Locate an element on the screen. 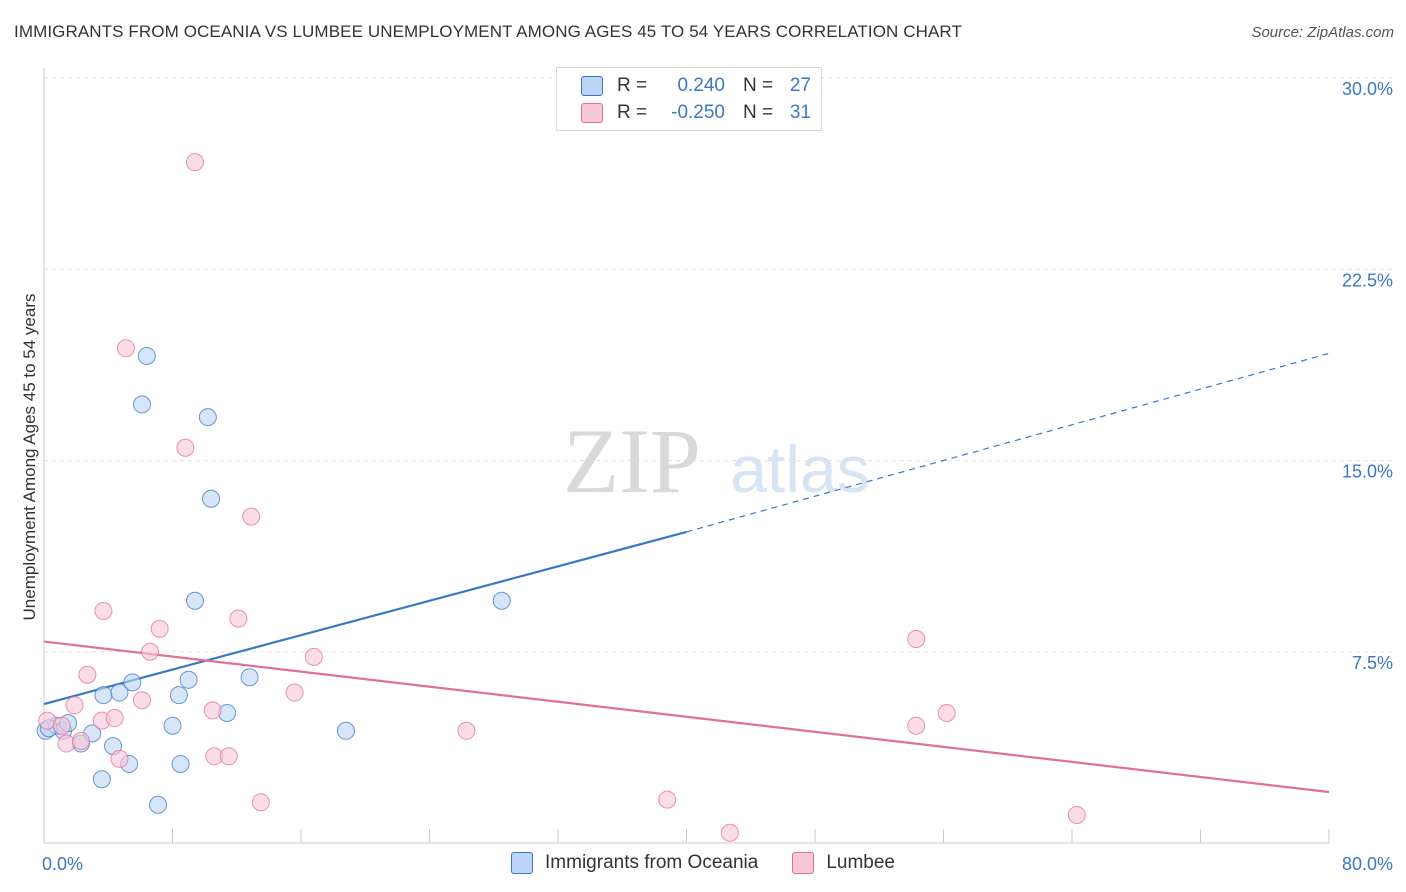 This screenshot has width=1406, height=892. source-label: Source: ZipAtlas.com is located at coordinates (1322, 32).